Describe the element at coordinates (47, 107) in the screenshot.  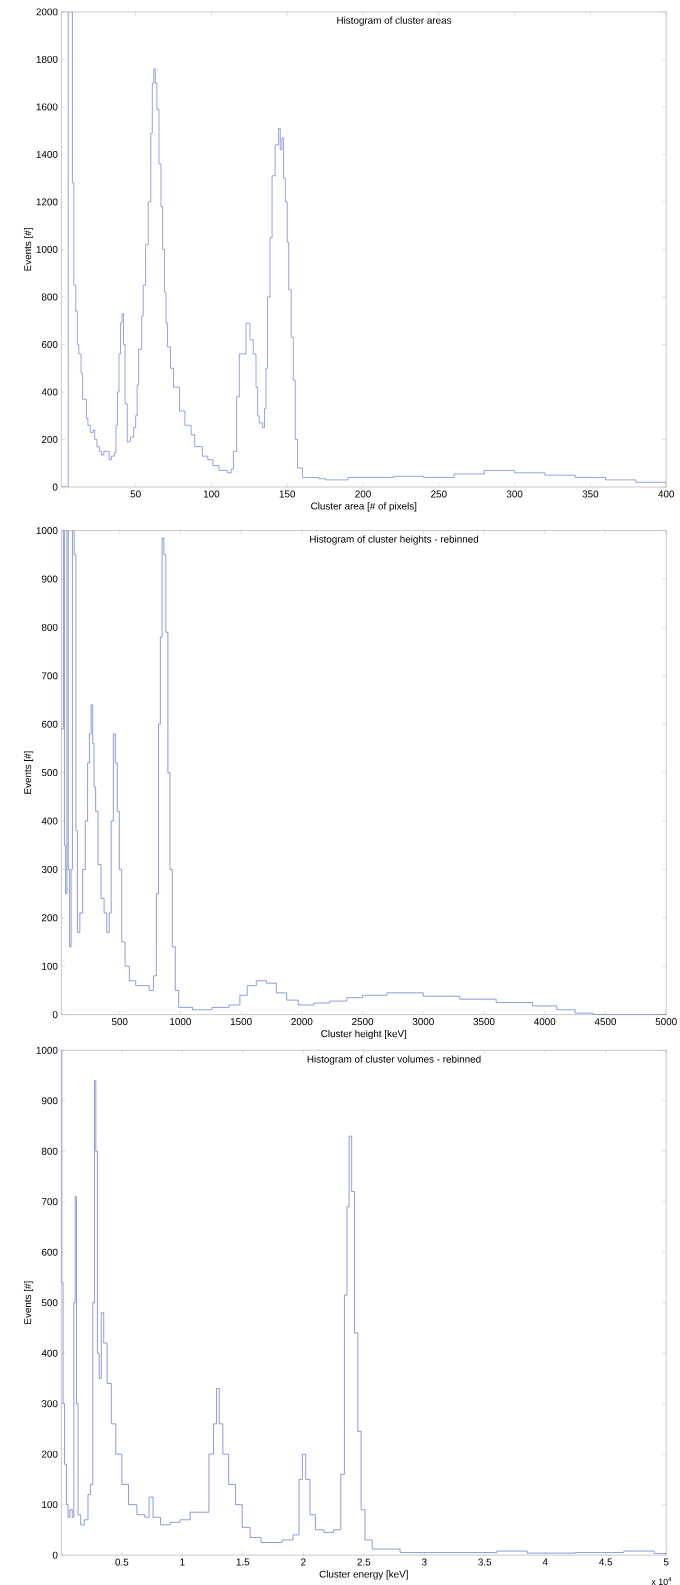
I see `y-tick-label: 1600` at that location.